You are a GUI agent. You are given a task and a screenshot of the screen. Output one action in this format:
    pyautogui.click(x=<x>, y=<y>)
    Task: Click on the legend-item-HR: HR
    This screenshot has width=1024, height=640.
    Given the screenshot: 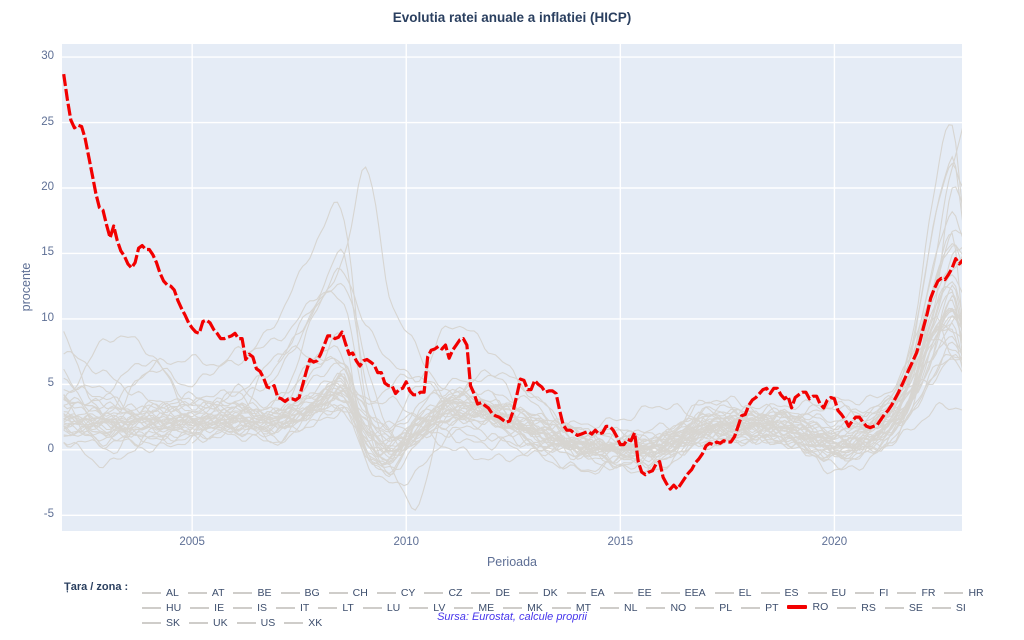 What is the action you would take?
    pyautogui.click(x=964, y=593)
    